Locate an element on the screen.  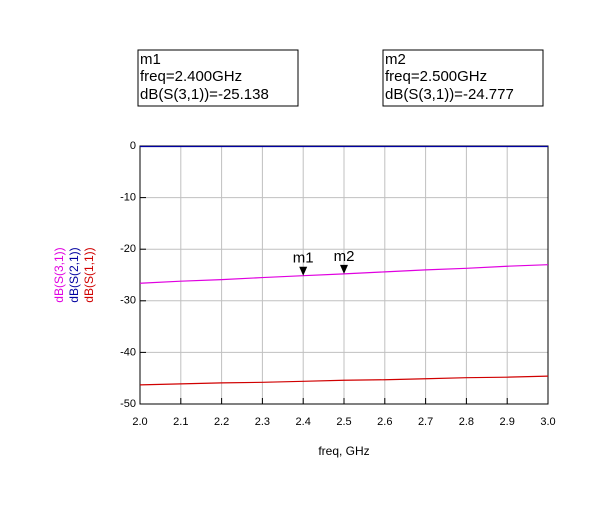
x-tick-label: 2.5 is located at coordinates (343, 422).